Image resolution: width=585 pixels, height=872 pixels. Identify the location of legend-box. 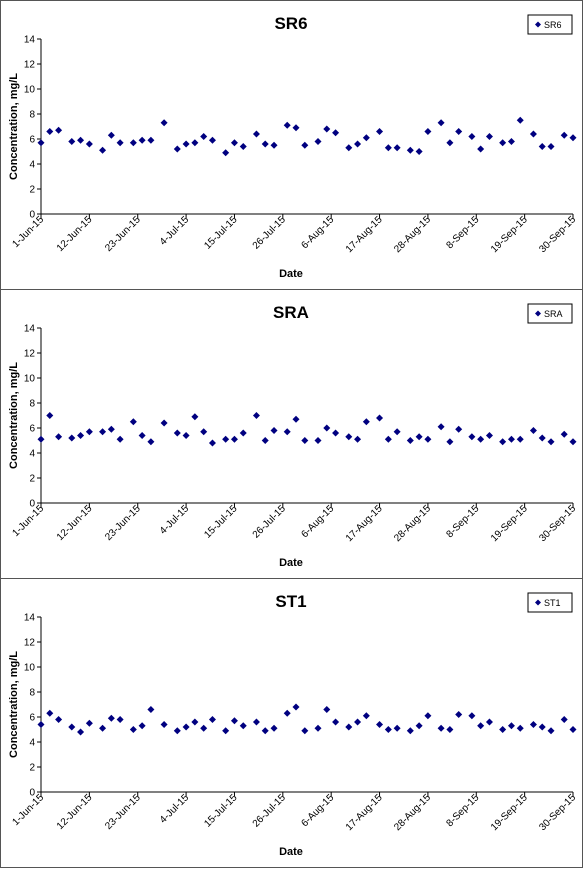
(550, 313).